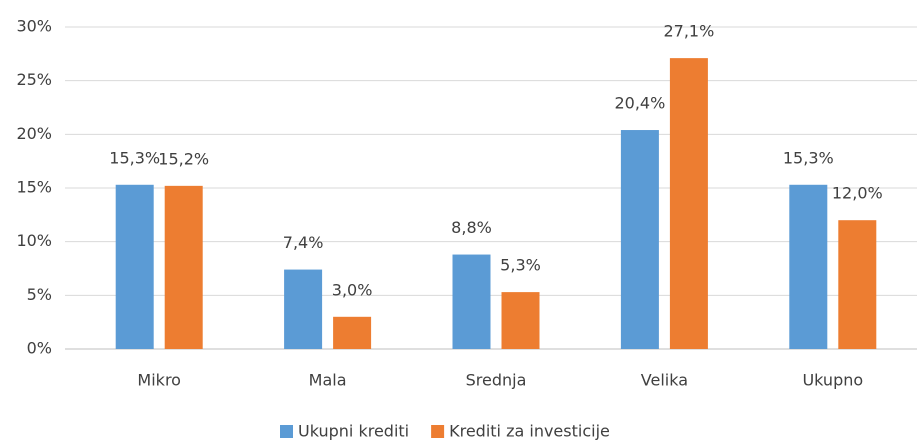 The image size is (917, 442). What do you see at coordinates (328, 380) in the screenshot?
I see `x-tick-label: Mala` at bounding box center [328, 380].